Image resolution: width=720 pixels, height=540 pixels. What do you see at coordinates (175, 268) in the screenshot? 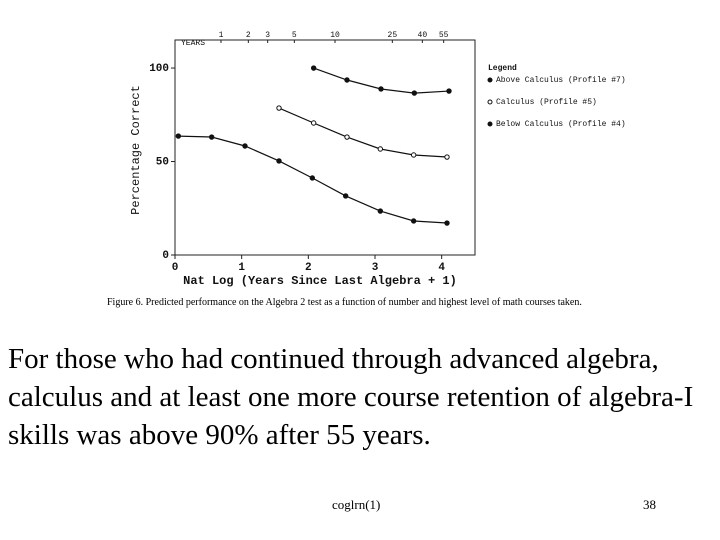
I see `x-tick-label: 0` at bounding box center [175, 268].